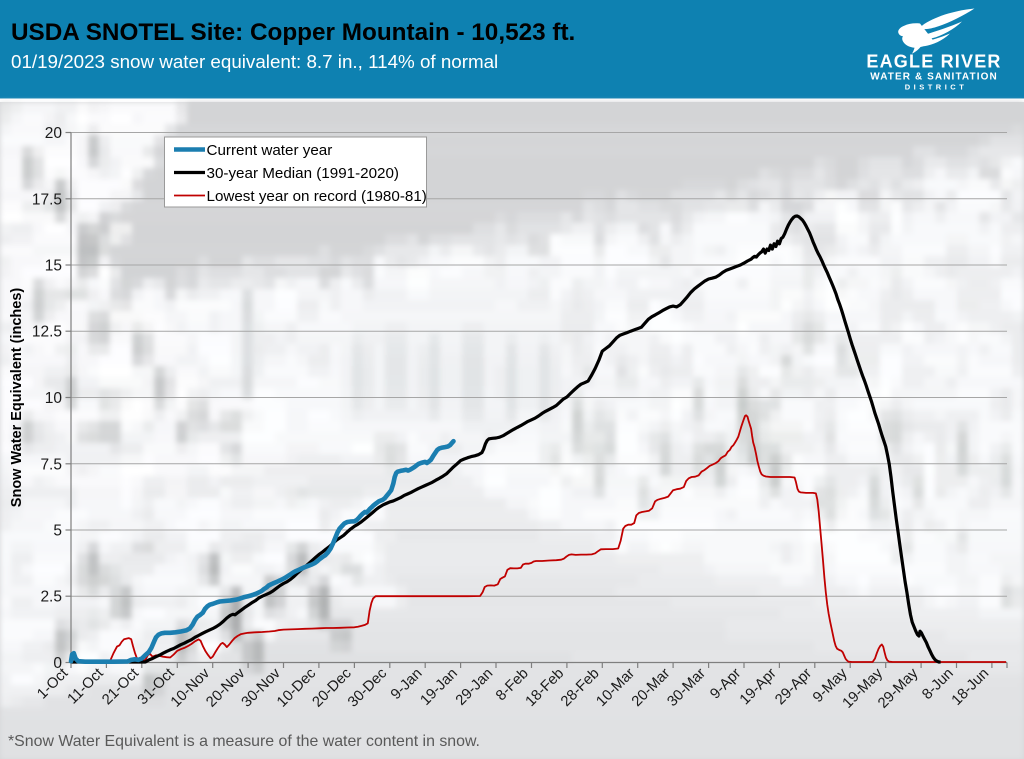 The height and width of the screenshot is (759, 1024). I want to click on svg-text: Snow Water Equivalent (inches), so click(17, 398).